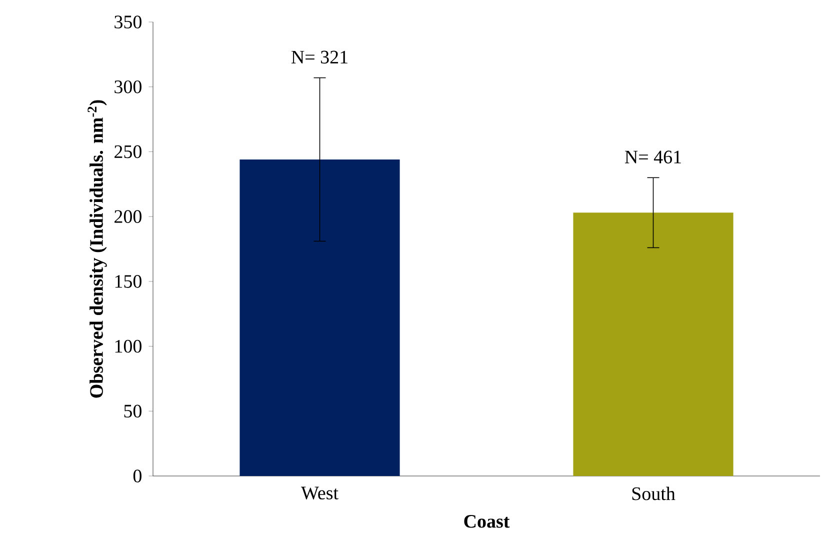  What do you see at coordinates (319, 493) in the screenshot?
I see `x-tick-label: West` at bounding box center [319, 493].